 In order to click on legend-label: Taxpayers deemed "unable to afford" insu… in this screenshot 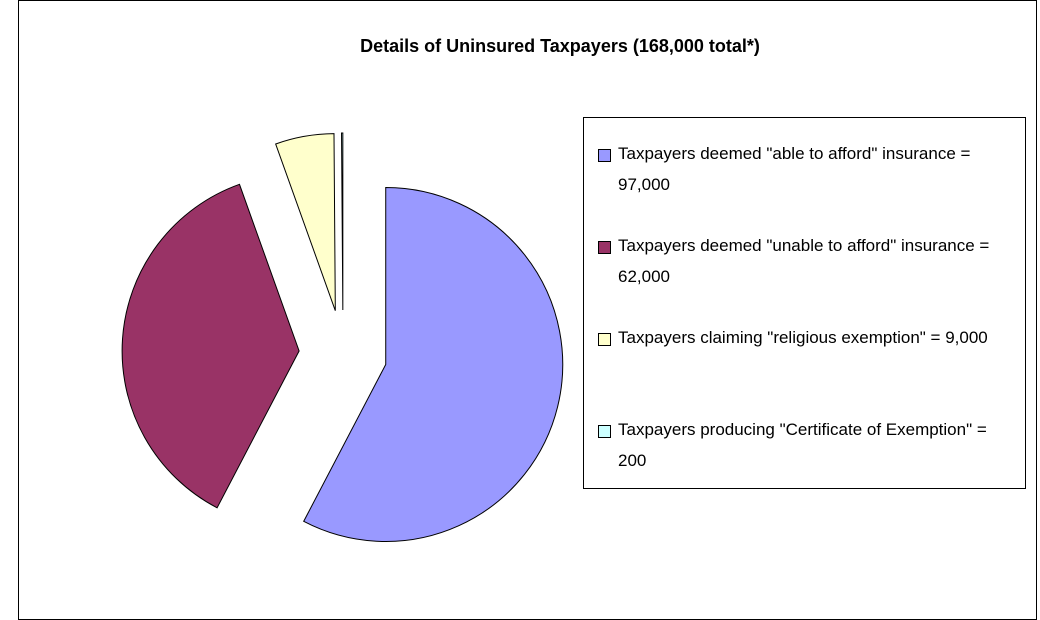, I will do `click(804, 261)`.